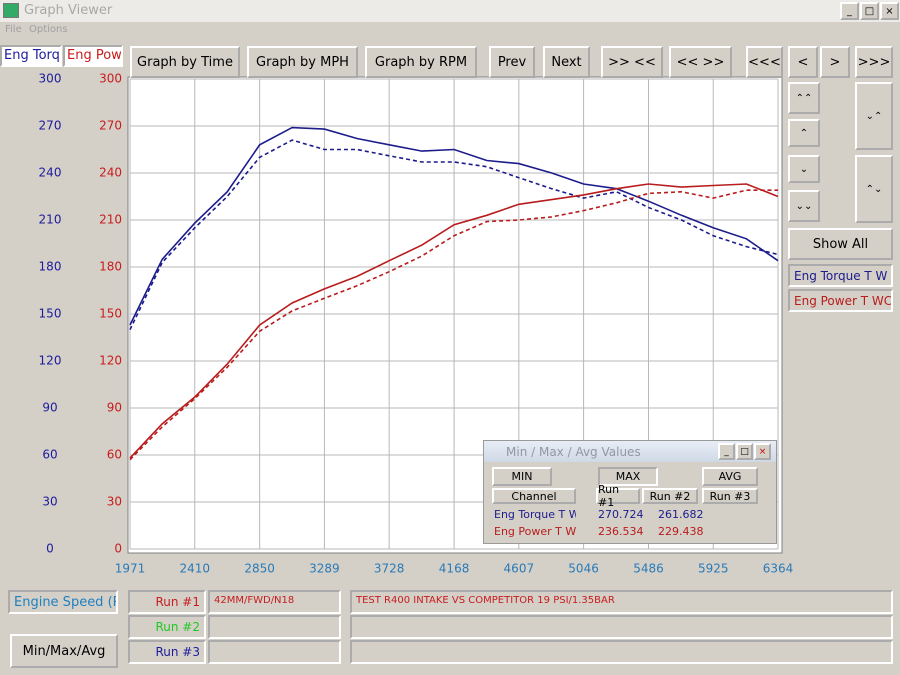 Image resolution: width=900 pixels, height=675 pixels. Describe the element at coordinates (804, 206) in the screenshot. I see `scroll-button: ⌄⌄` at that location.